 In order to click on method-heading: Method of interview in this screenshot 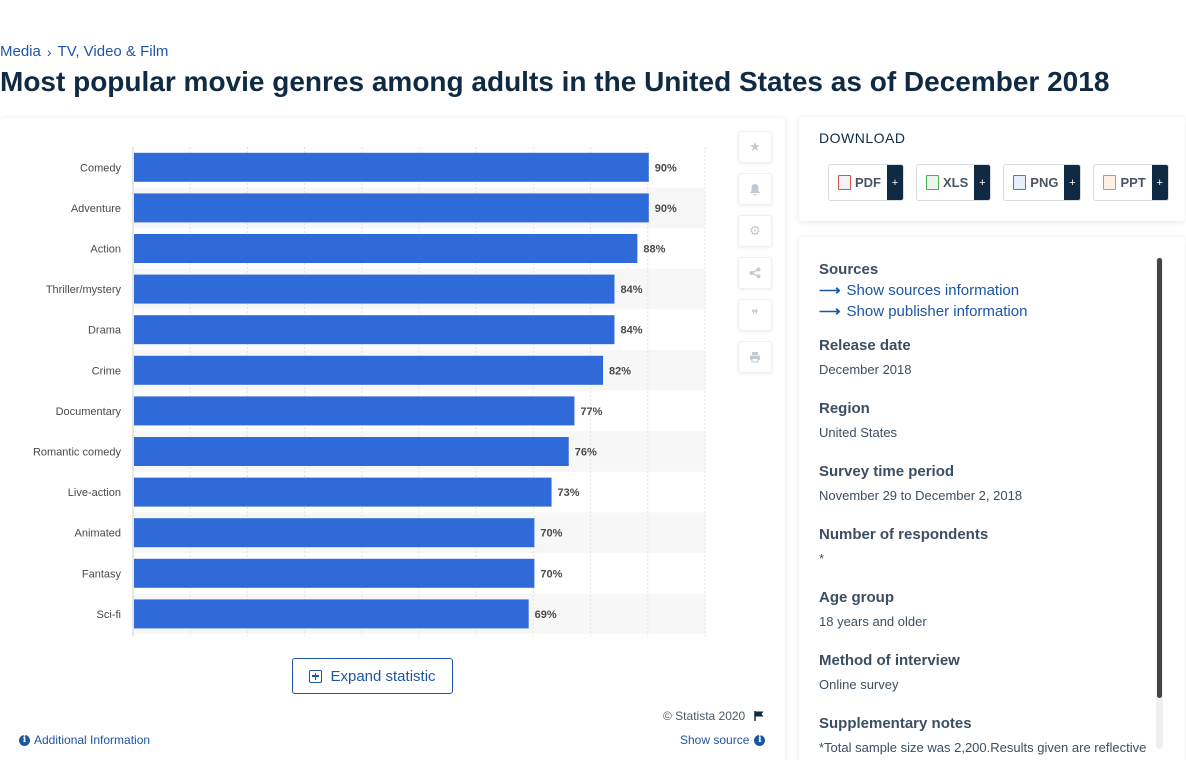, I will do `click(889, 660)`.